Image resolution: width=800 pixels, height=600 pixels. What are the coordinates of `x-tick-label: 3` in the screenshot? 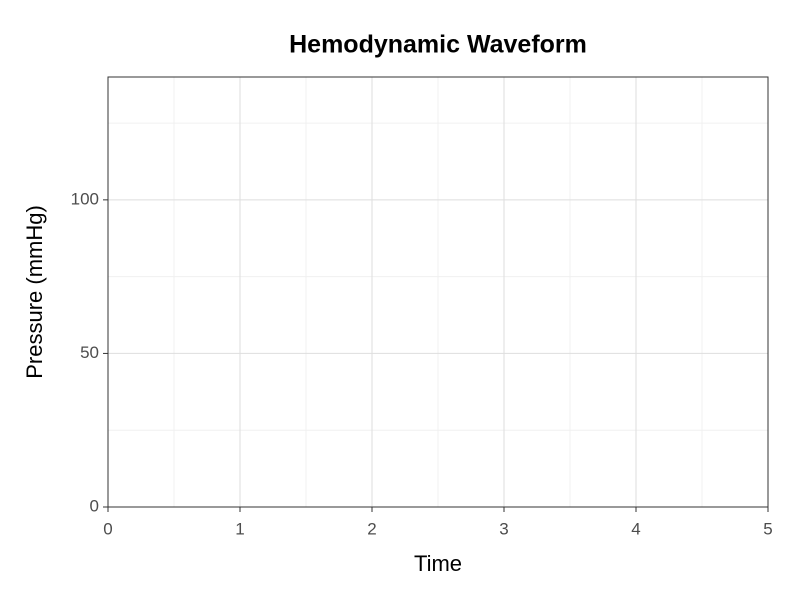 It's located at (503, 528).